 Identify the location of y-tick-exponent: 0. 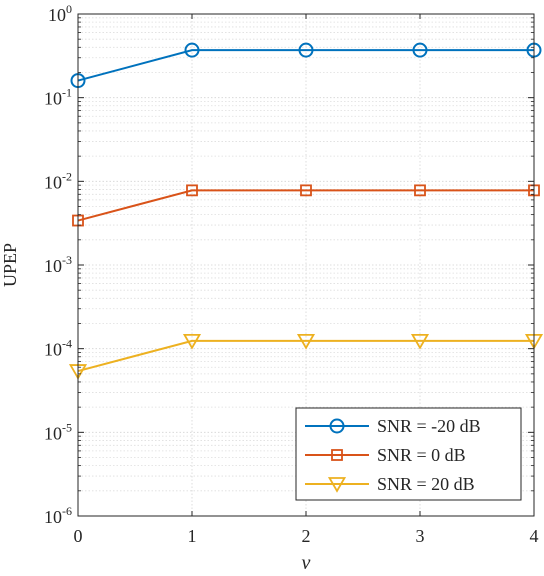
(69, 9).